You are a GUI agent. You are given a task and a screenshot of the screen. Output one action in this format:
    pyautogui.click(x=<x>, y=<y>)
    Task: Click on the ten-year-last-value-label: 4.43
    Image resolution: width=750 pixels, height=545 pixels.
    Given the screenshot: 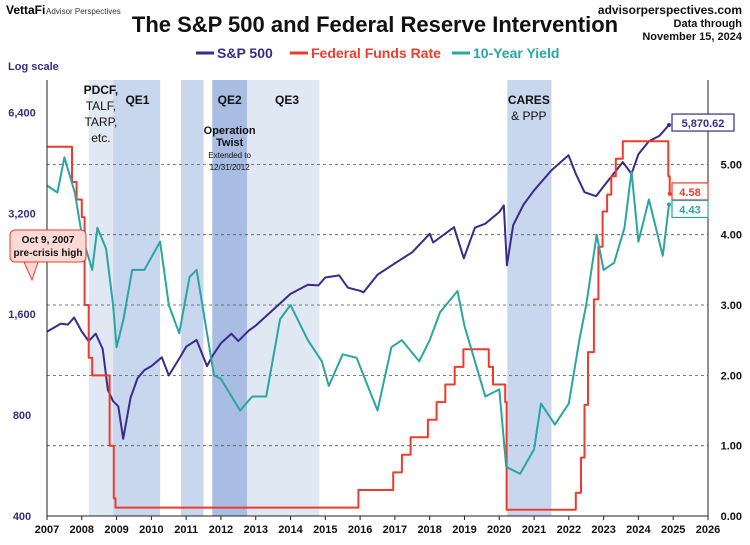 What is the action you would take?
    pyautogui.click(x=689, y=210)
    